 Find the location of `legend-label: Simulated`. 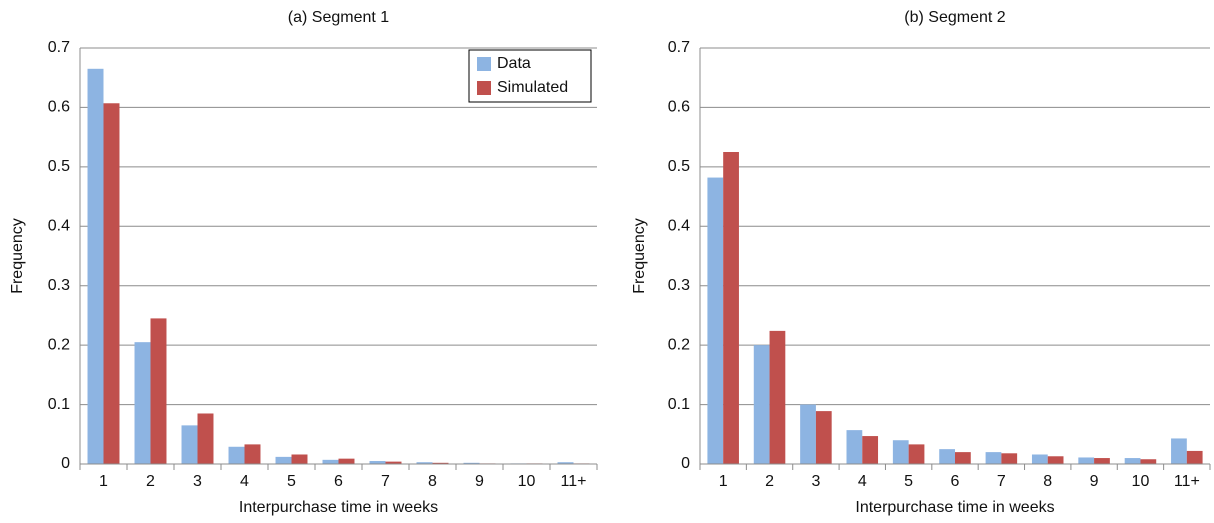

legend-label: Simulated is located at coordinates (532, 87).